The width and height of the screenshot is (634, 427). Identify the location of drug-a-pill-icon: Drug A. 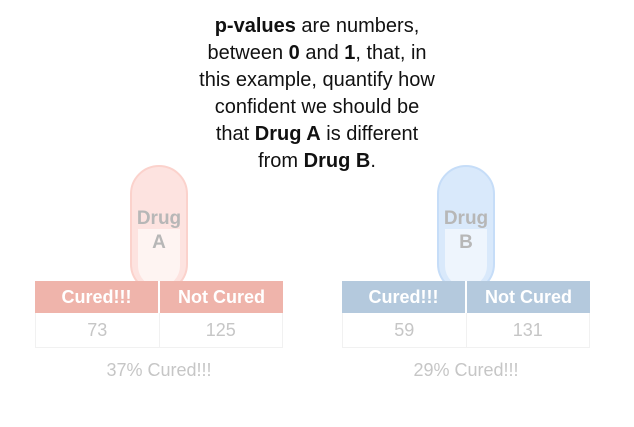
(159, 229).